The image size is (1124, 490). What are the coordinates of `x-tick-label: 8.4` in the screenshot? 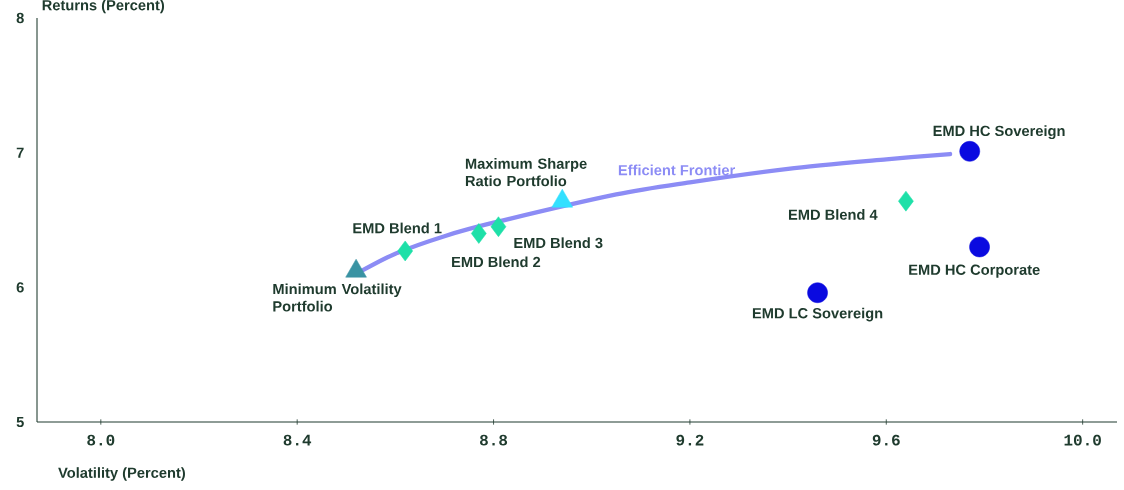 It's located at (297, 440).